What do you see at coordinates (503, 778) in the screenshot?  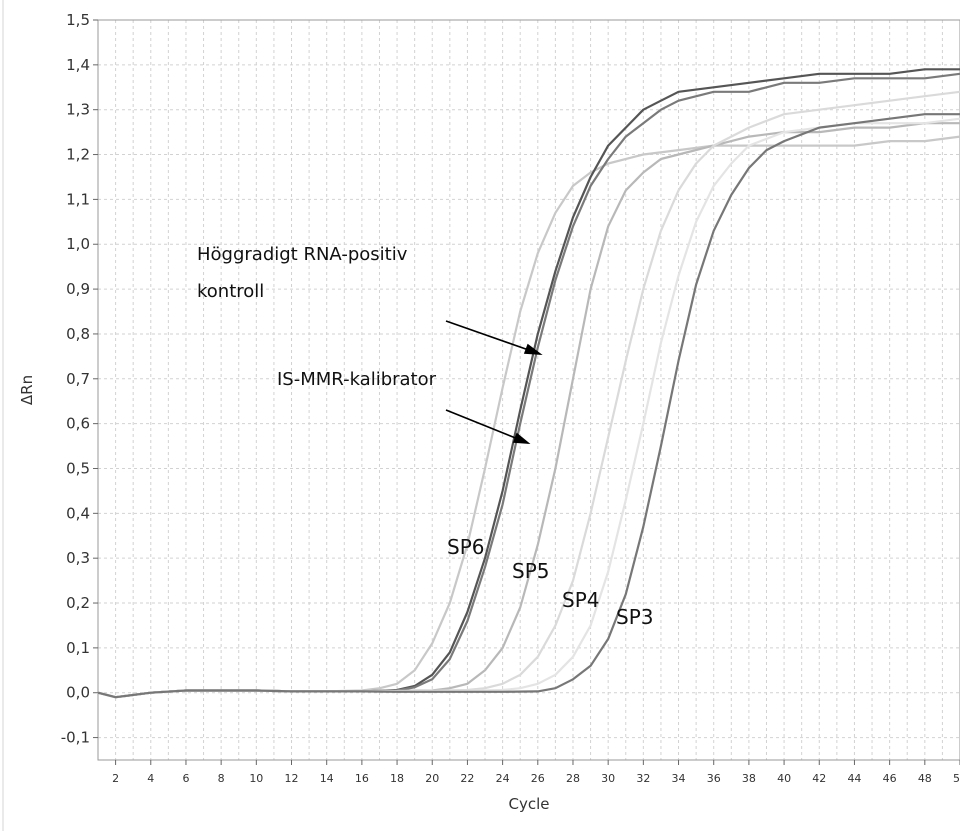 I see `x-tick-label: 24` at bounding box center [503, 778].